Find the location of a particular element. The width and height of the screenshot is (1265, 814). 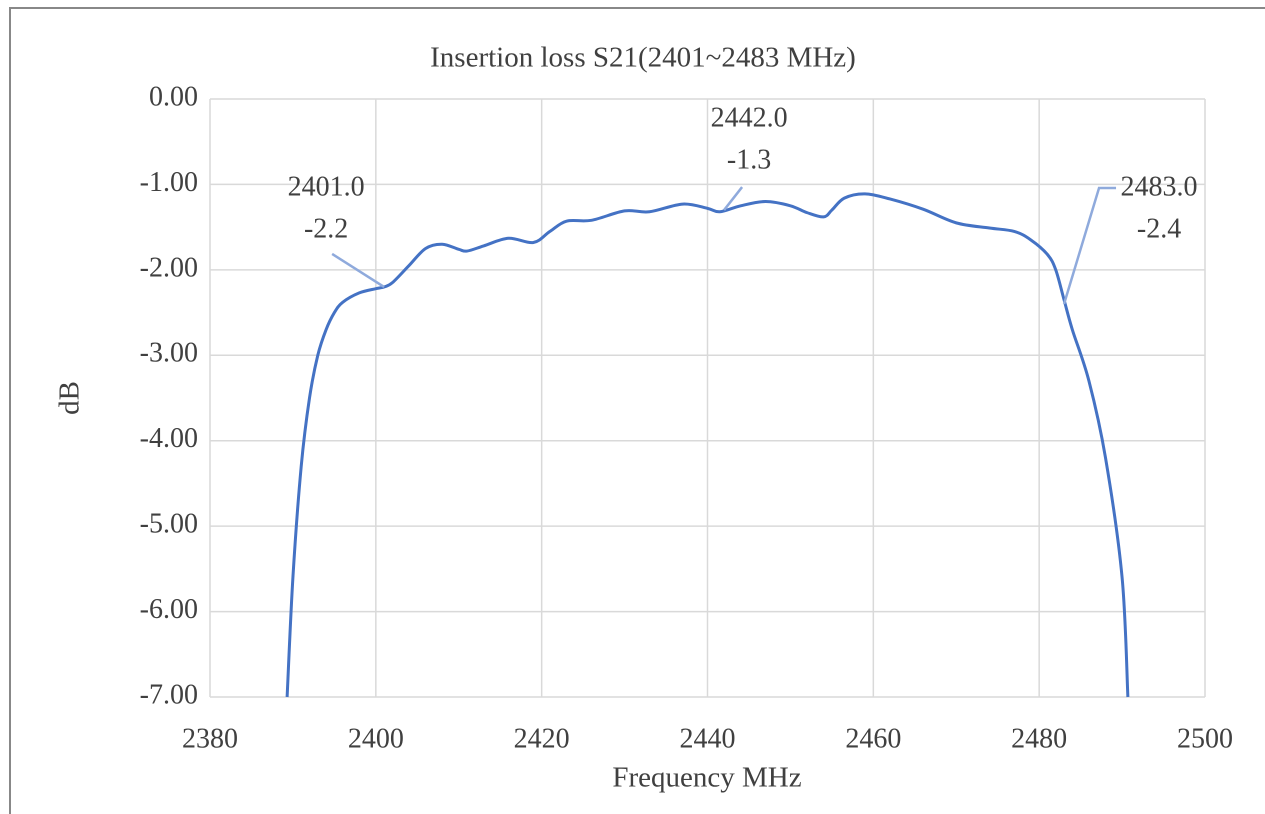

y-tick-label: -7.00 is located at coordinates (169, 694).